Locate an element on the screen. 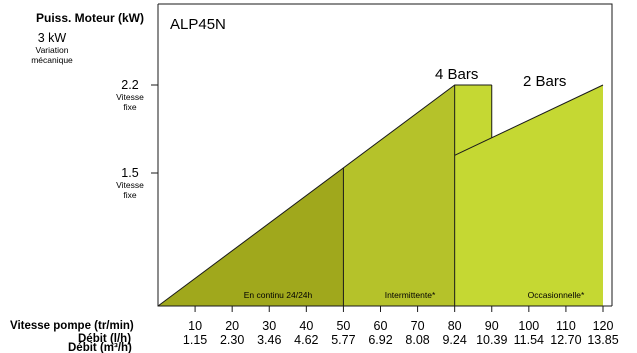 This screenshot has width=637, height=353. x-tick-flow-label: 12.70 is located at coordinates (565, 340).